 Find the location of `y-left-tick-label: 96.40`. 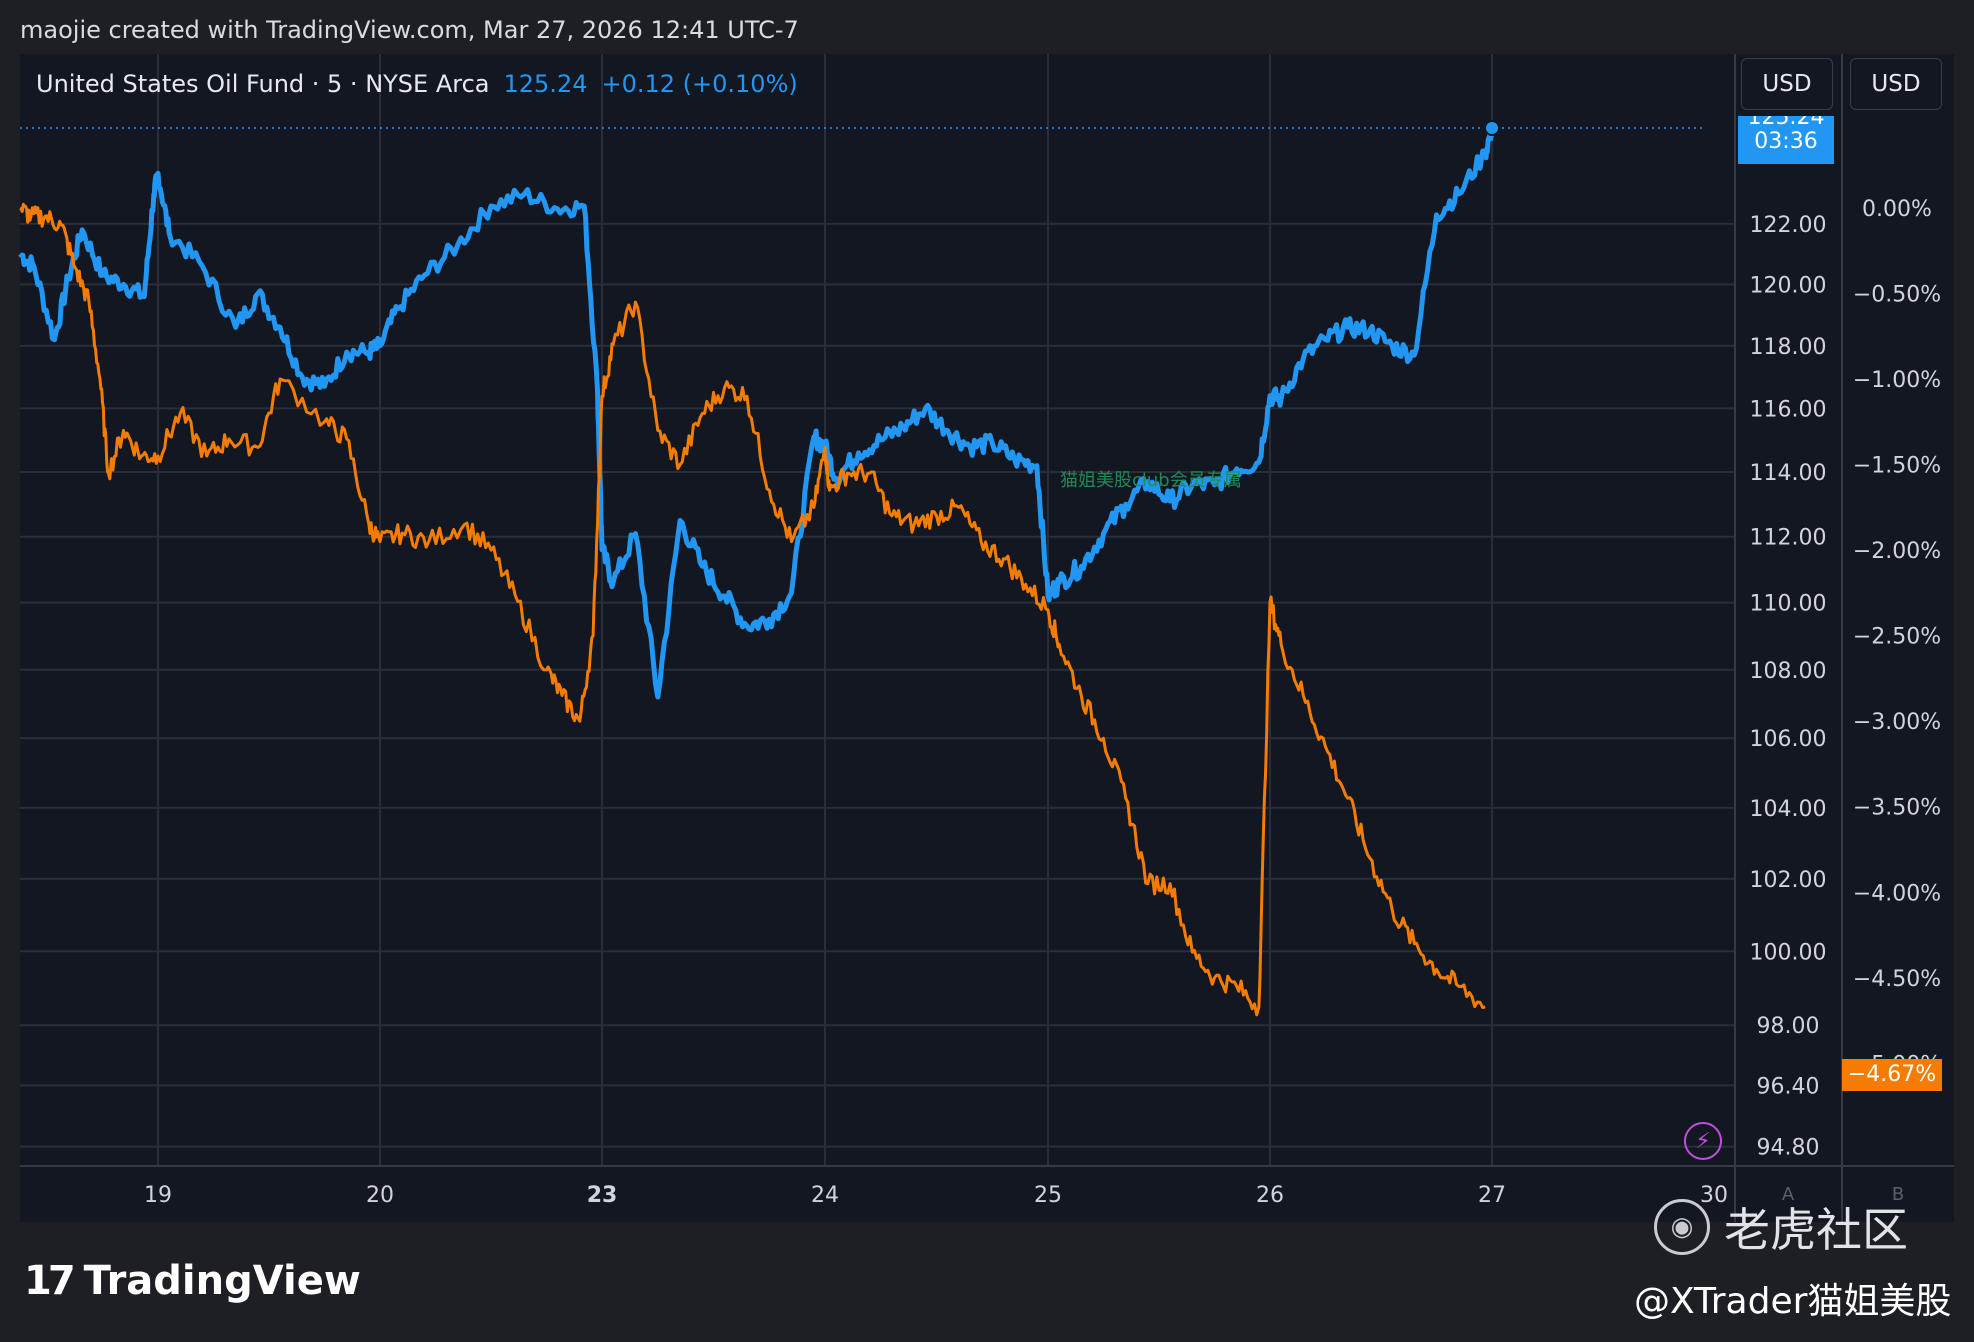

y-left-tick-label: 96.40 is located at coordinates (1788, 1086).